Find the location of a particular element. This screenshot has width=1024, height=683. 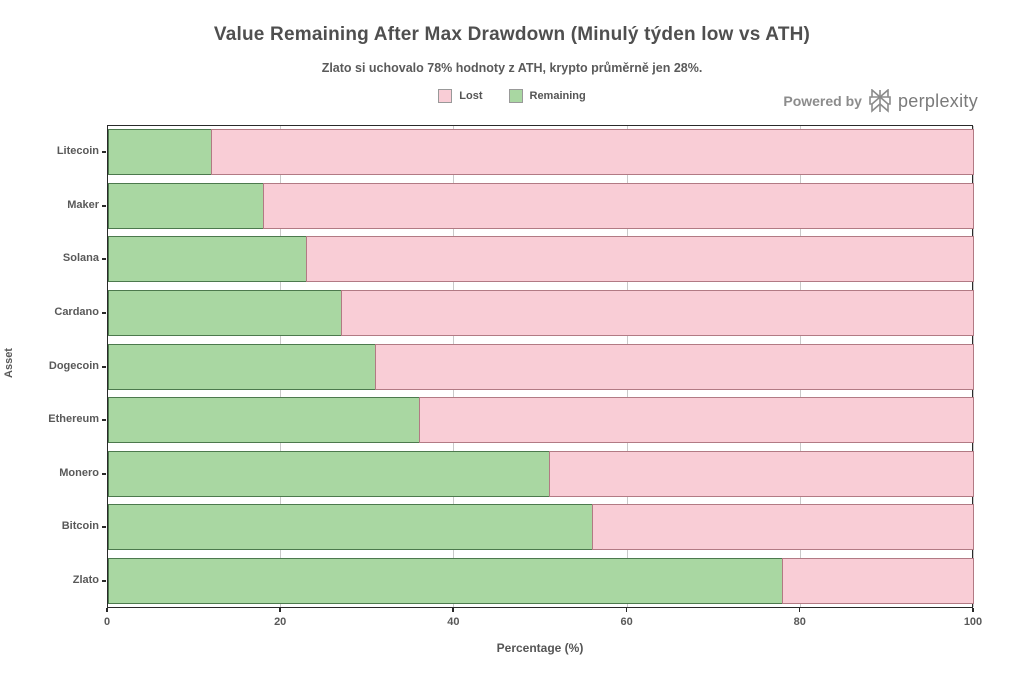

category-label-solana: Solana is located at coordinates (80, 258).